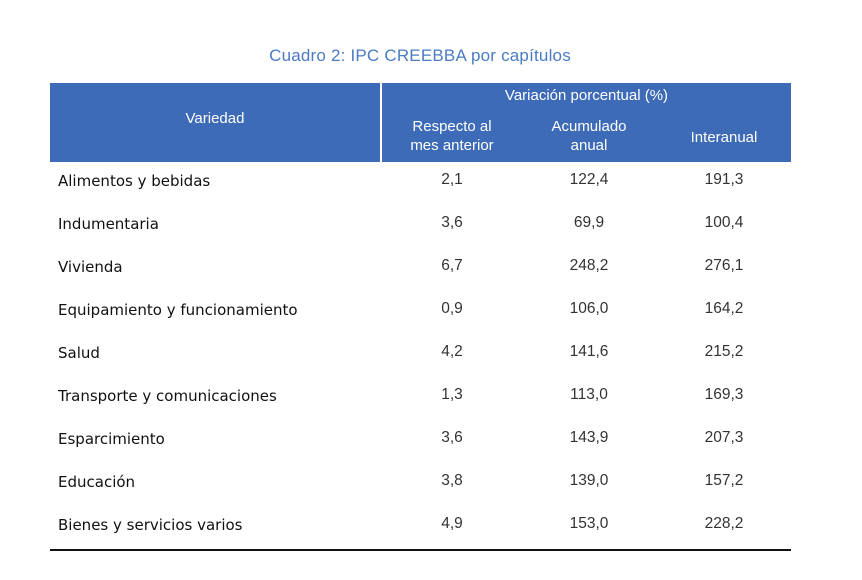  What do you see at coordinates (589, 126) in the screenshot?
I see `header-col-acumulado-line1: Acumulado` at bounding box center [589, 126].